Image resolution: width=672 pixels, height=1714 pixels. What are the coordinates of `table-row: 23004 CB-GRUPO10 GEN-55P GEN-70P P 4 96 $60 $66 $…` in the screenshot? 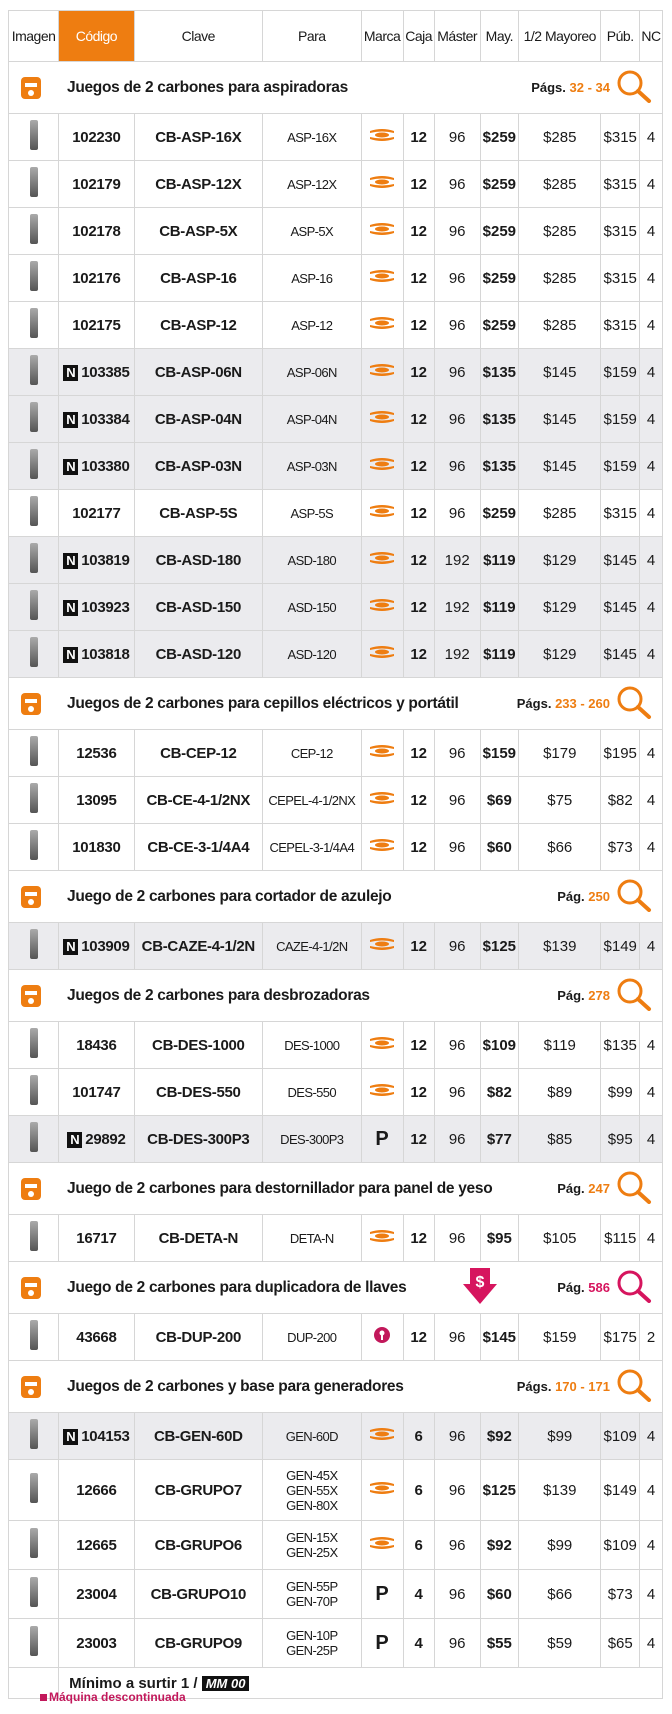 It's located at (335, 1594).